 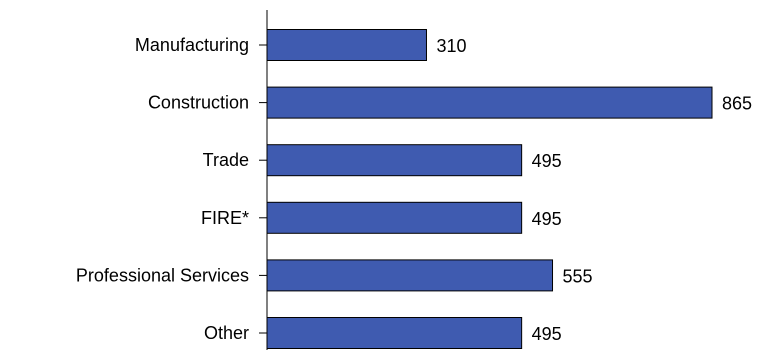 What do you see at coordinates (198, 103) in the screenshot?
I see `category-label: Construction` at bounding box center [198, 103].